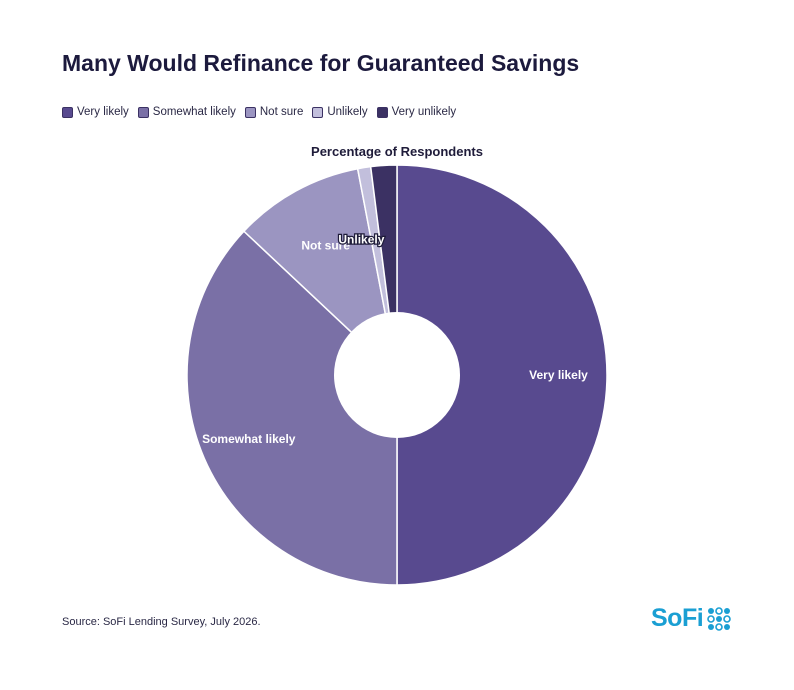 This screenshot has width=794, height=690. What do you see at coordinates (424, 112) in the screenshot?
I see `legend-label: Very unlikely` at bounding box center [424, 112].